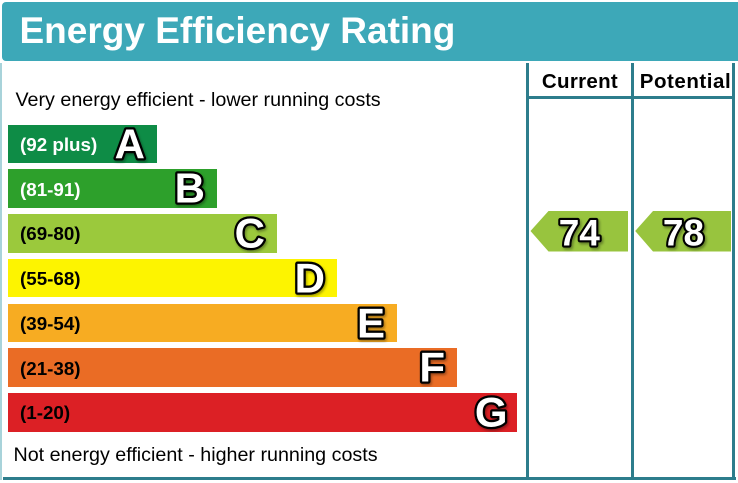  What do you see at coordinates (189, 188) in the screenshot?
I see `svg-text: B` at bounding box center [189, 188].